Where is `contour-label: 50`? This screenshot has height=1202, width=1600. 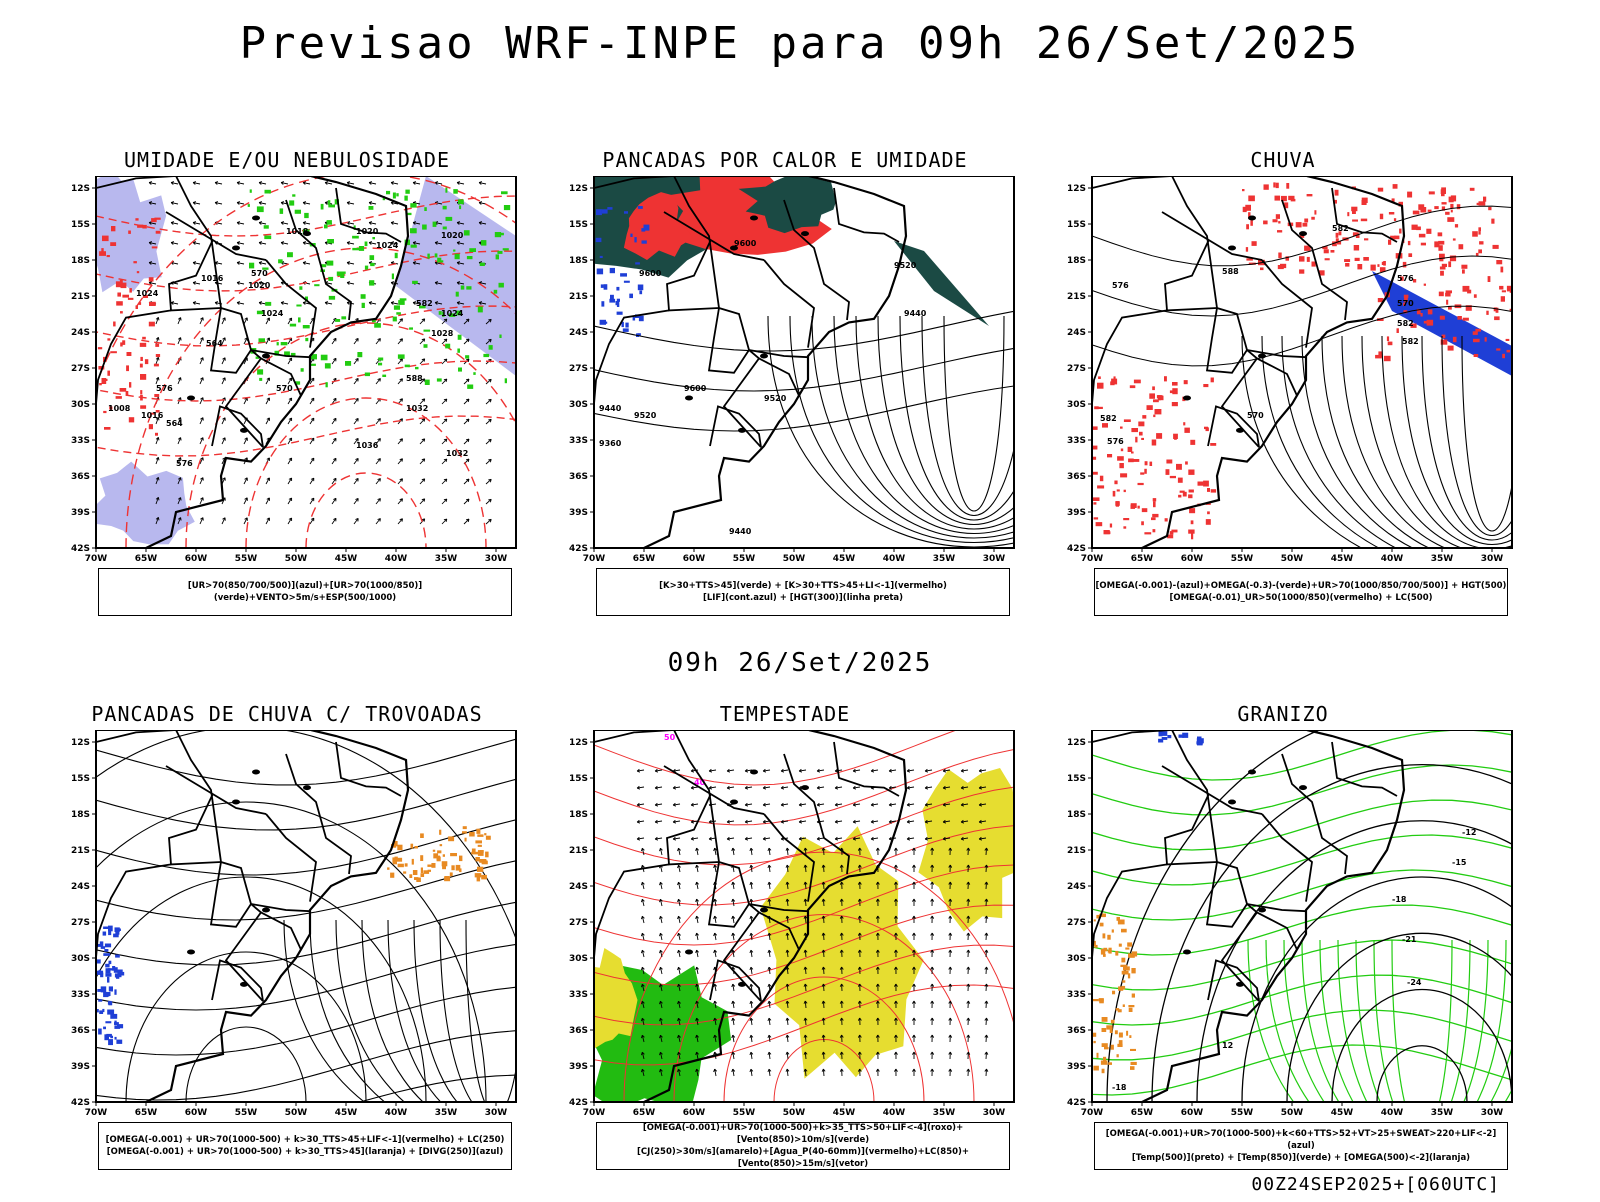
contour-label: 50 is located at coordinates (670, 737).